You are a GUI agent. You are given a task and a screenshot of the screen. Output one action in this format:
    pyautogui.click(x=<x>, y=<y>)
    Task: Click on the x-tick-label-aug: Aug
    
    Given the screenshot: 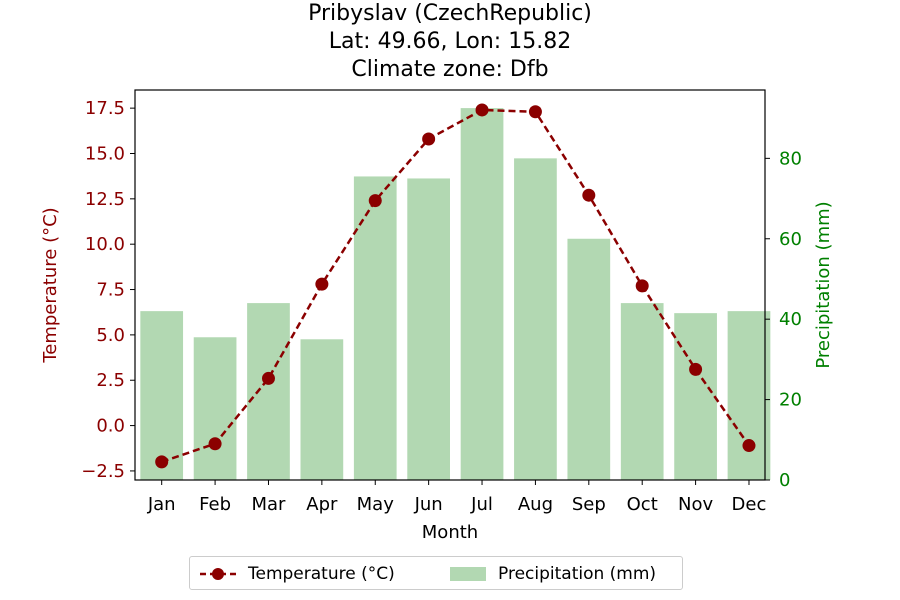 What is the action you would take?
    pyautogui.click(x=535, y=504)
    